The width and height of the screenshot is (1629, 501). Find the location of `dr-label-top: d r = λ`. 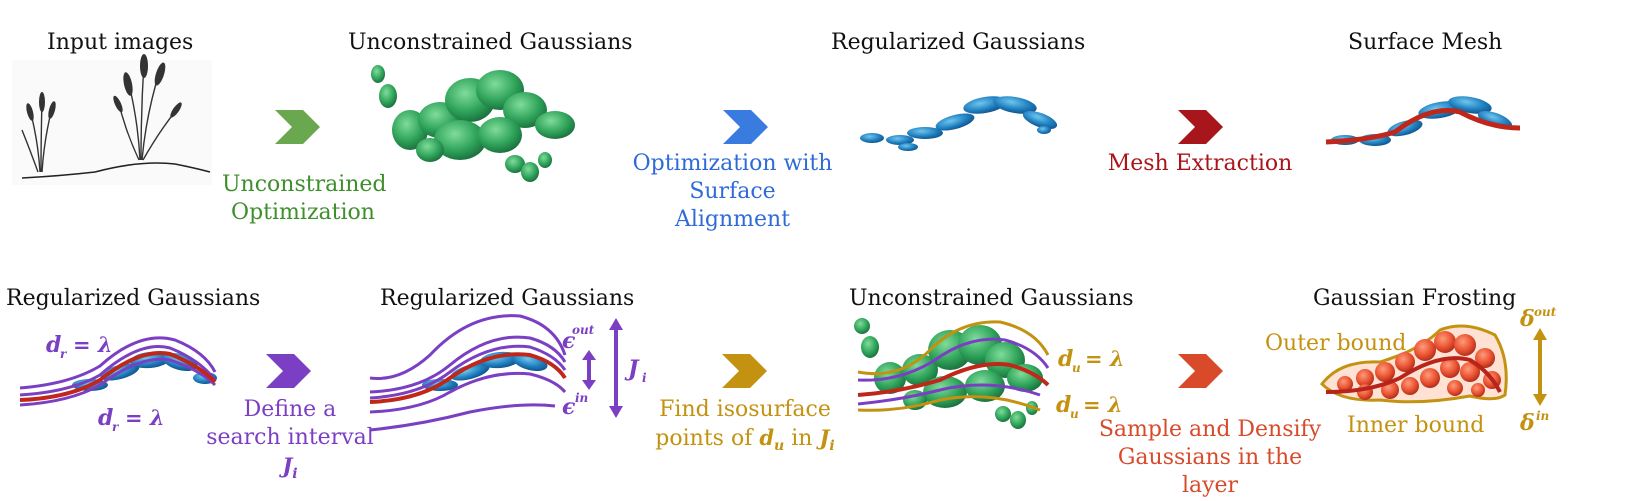

dr-label-top: d r = λ is located at coordinates (79, 346).